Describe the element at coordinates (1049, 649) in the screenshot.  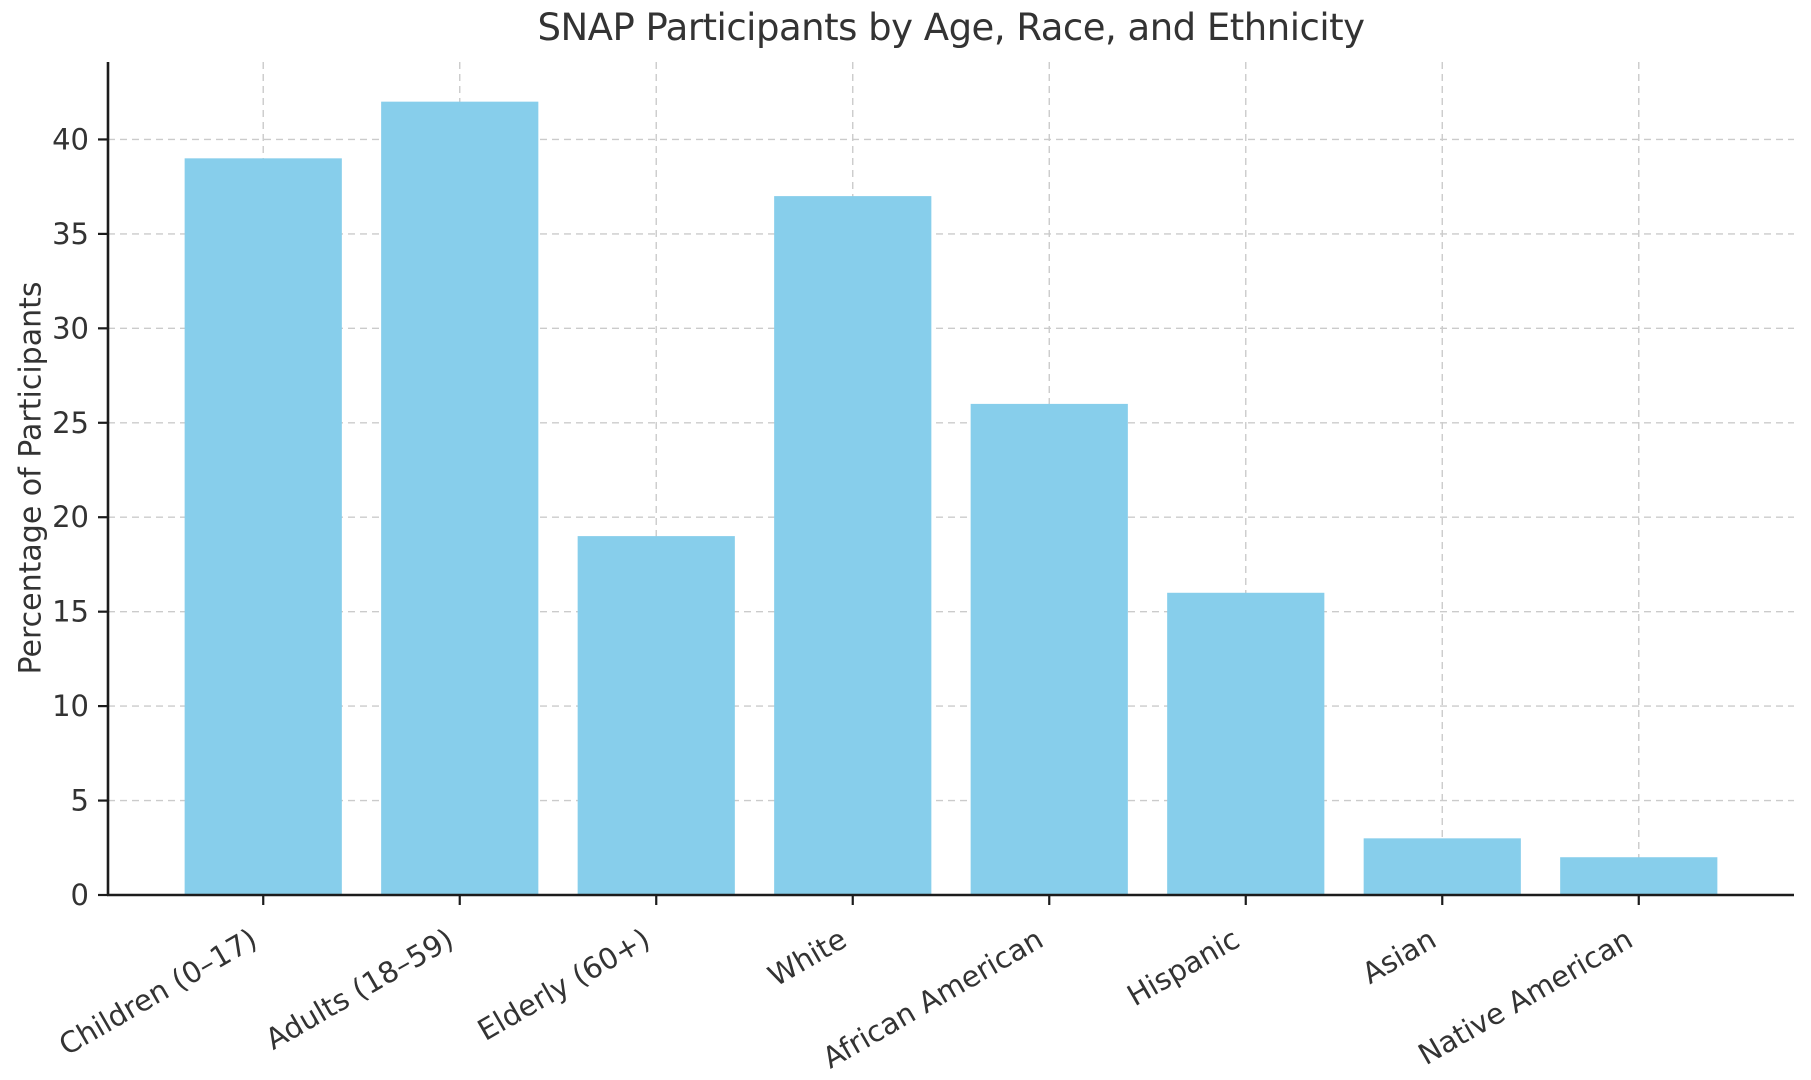
I see `bar-african-american` at that location.